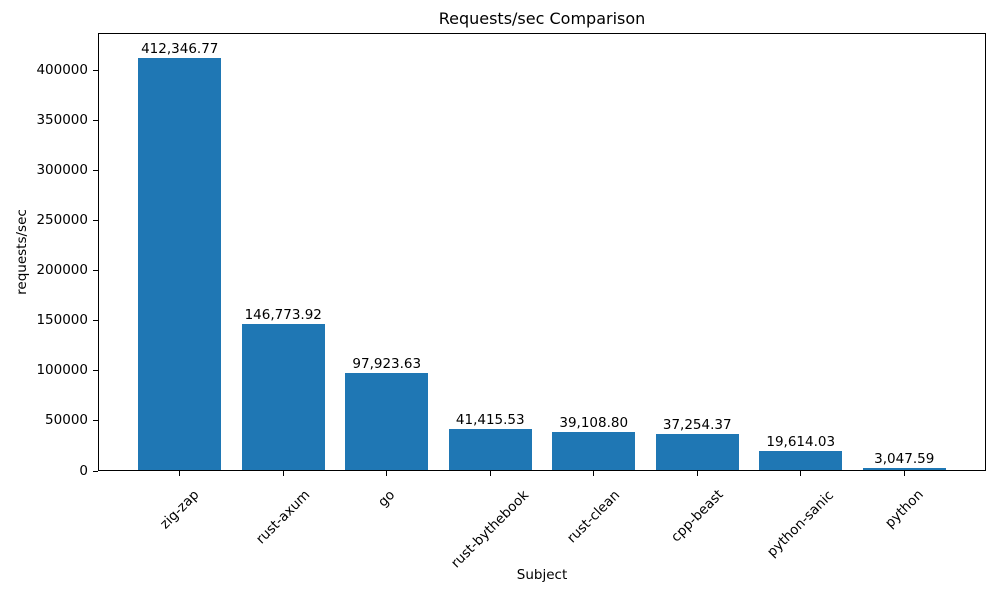 The image size is (1000, 600). Describe the element at coordinates (62, 370) in the screenshot. I see `y-tick-label: 100000` at that location.